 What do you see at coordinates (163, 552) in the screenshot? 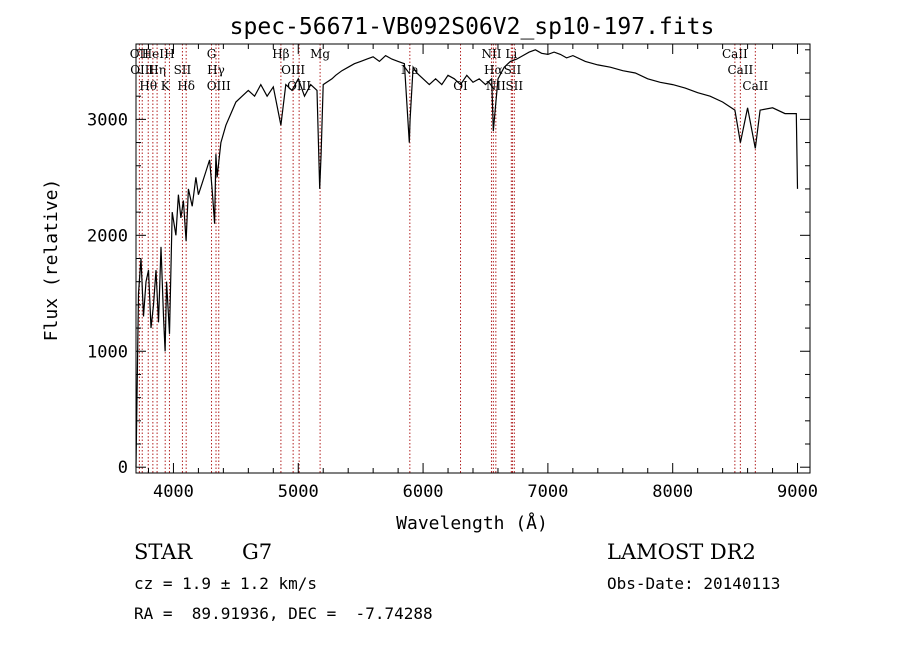
I see `object-class: STAR` at bounding box center [163, 552].